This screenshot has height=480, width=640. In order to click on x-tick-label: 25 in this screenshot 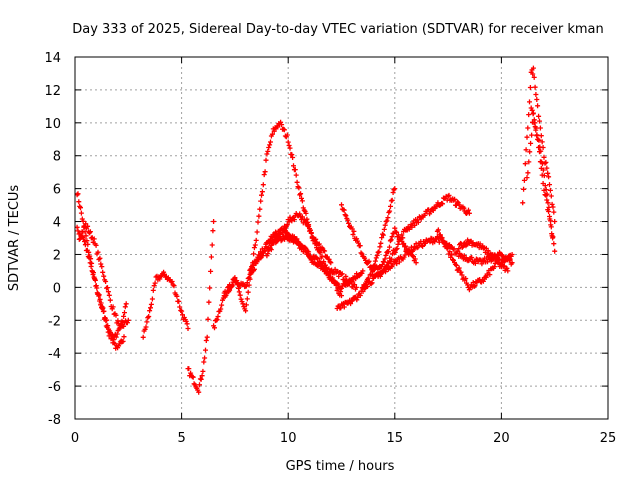, I will do `click(608, 438)`.